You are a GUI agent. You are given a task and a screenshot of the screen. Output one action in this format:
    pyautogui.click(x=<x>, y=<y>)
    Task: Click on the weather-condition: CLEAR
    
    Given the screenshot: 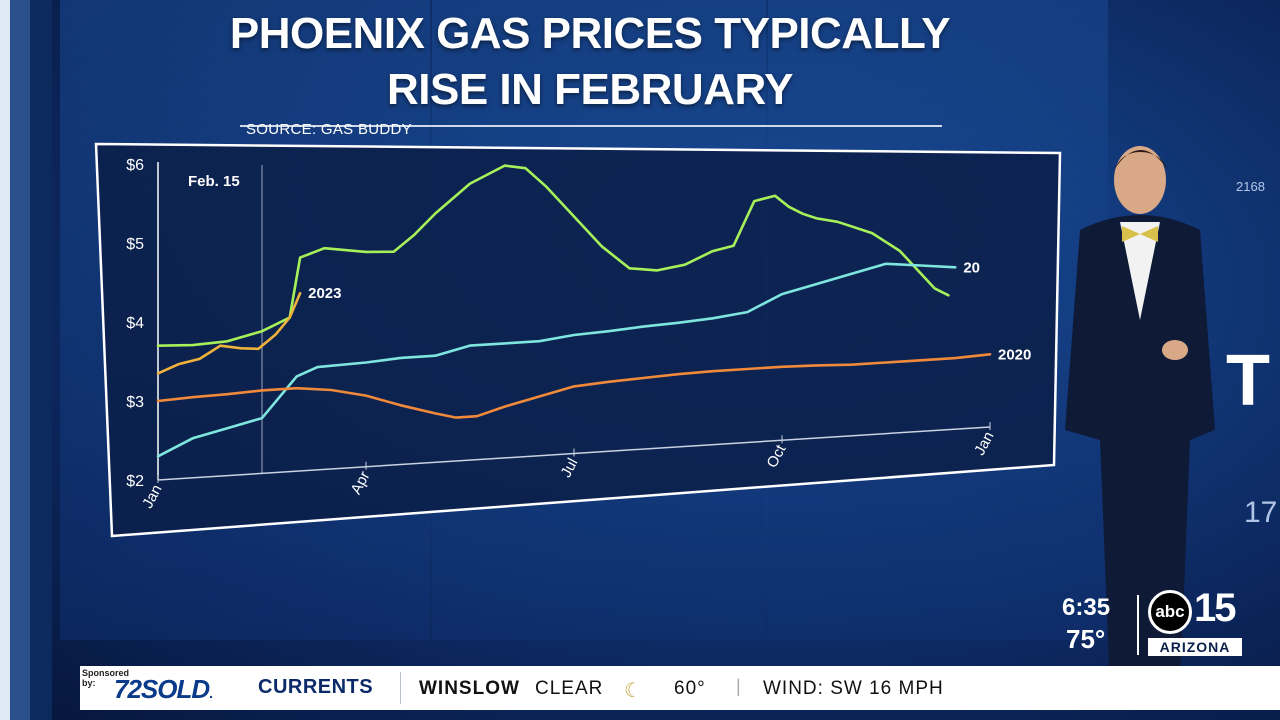 What is the action you would take?
    pyautogui.click(x=569, y=688)
    